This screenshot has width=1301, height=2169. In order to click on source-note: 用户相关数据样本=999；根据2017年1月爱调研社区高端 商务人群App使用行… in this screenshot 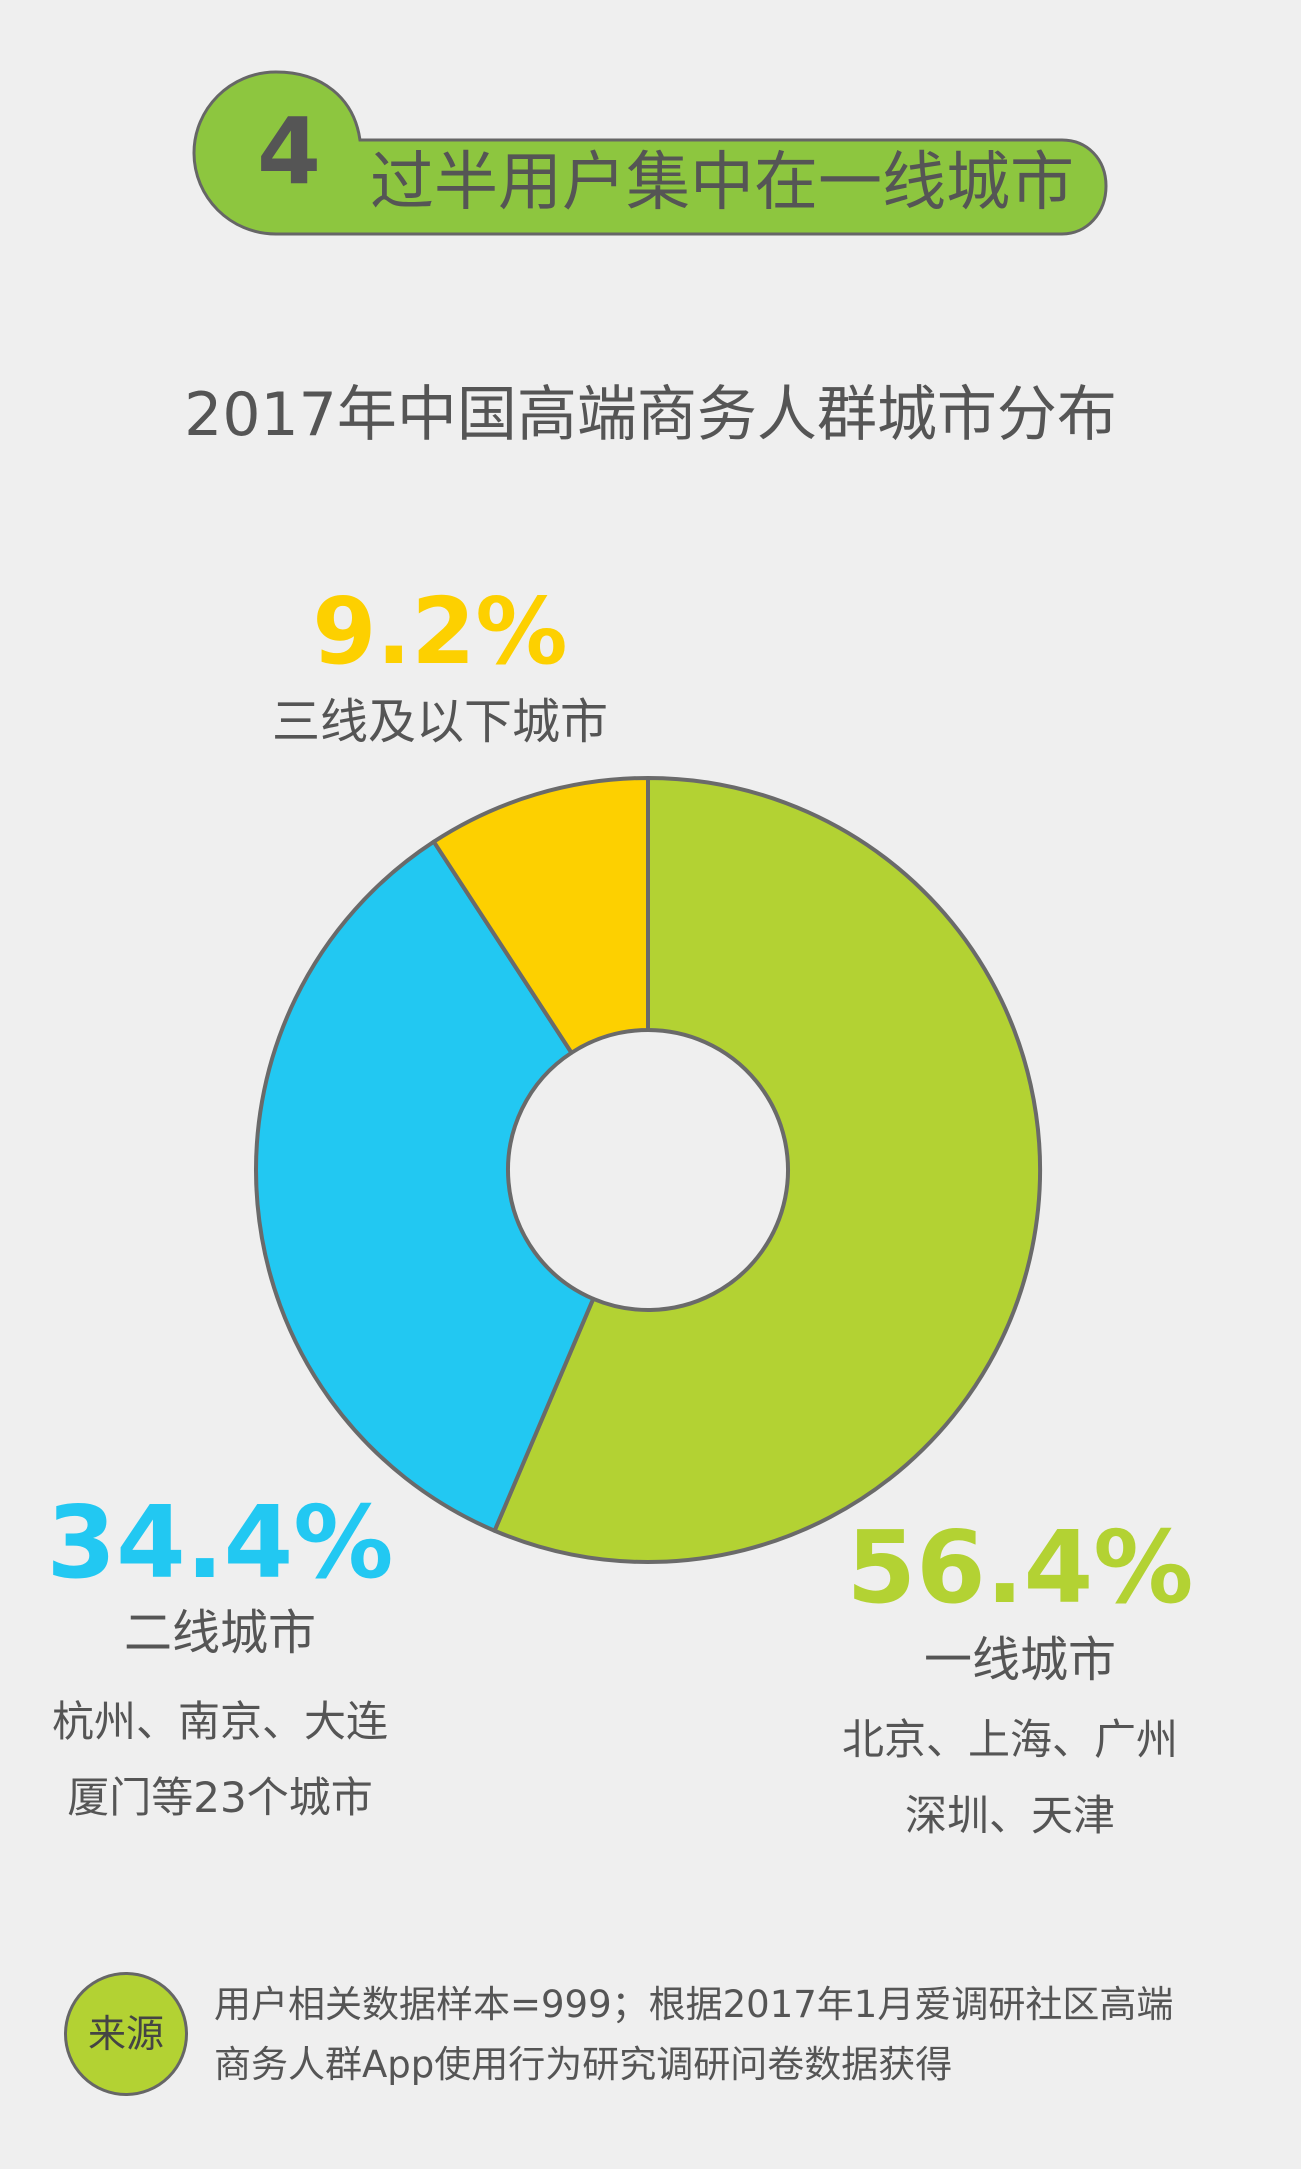, I will do `click(744, 2035)`.